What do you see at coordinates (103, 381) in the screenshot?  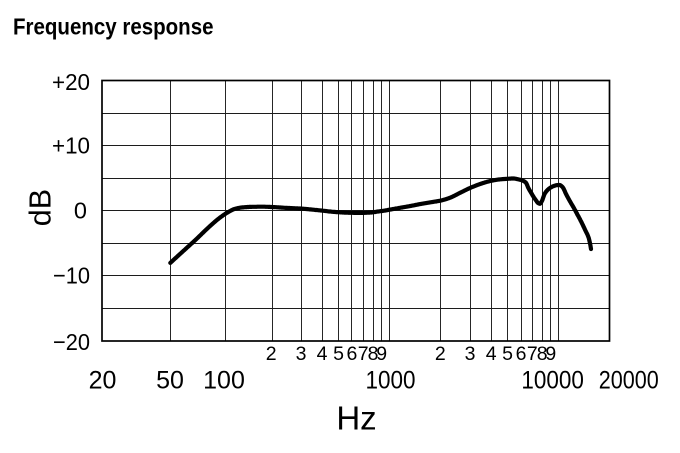 I see `svg-text: 20` at bounding box center [103, 381].